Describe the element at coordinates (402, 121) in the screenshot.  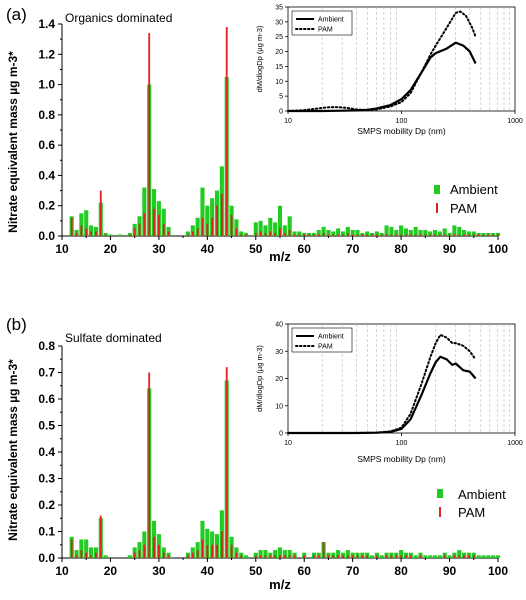
I see `inset-x-tick-label: 100` at that location.